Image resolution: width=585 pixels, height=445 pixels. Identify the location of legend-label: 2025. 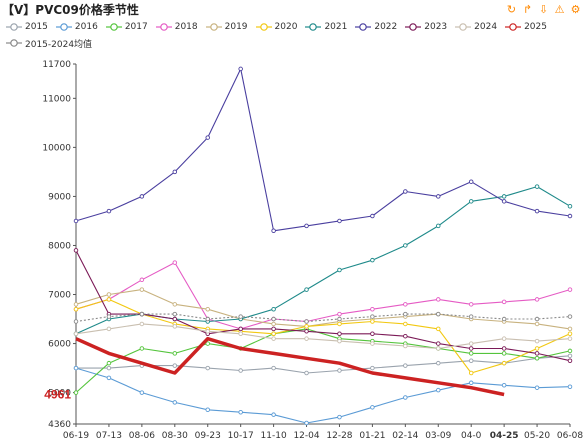
(535, 27).